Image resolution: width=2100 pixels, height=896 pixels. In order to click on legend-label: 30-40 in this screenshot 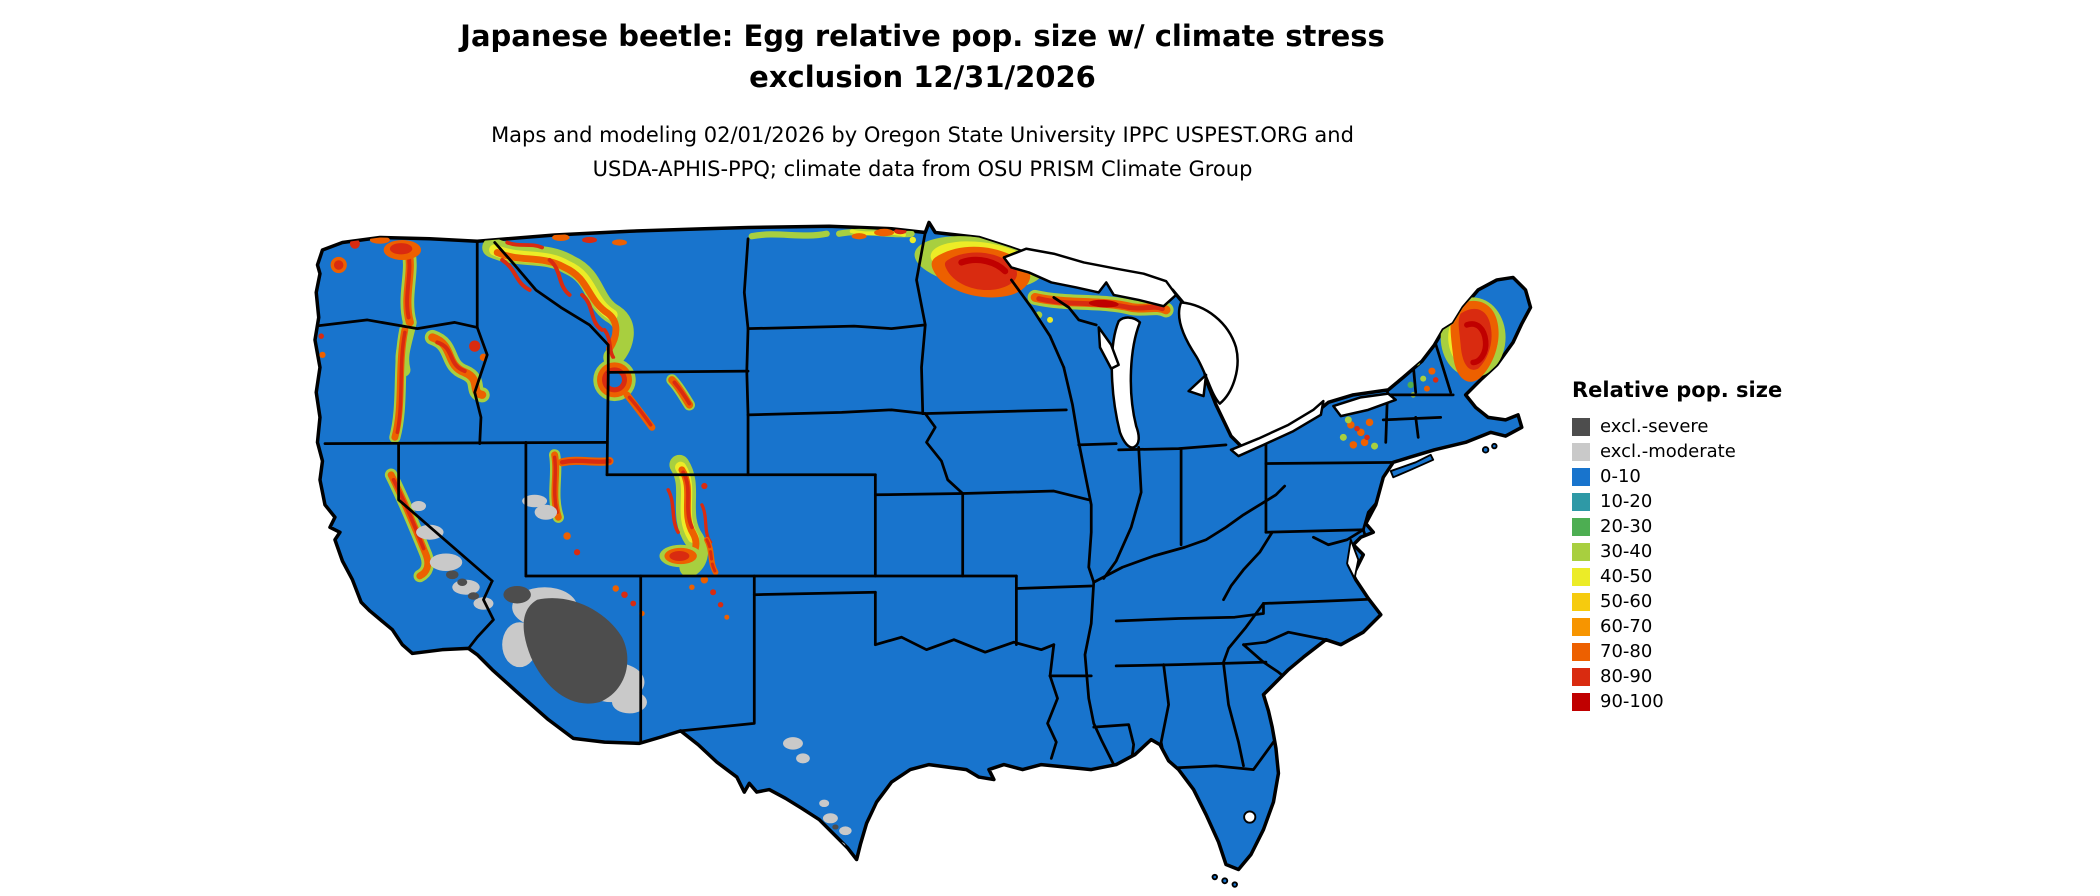, I will do `click(1626, 551)`.